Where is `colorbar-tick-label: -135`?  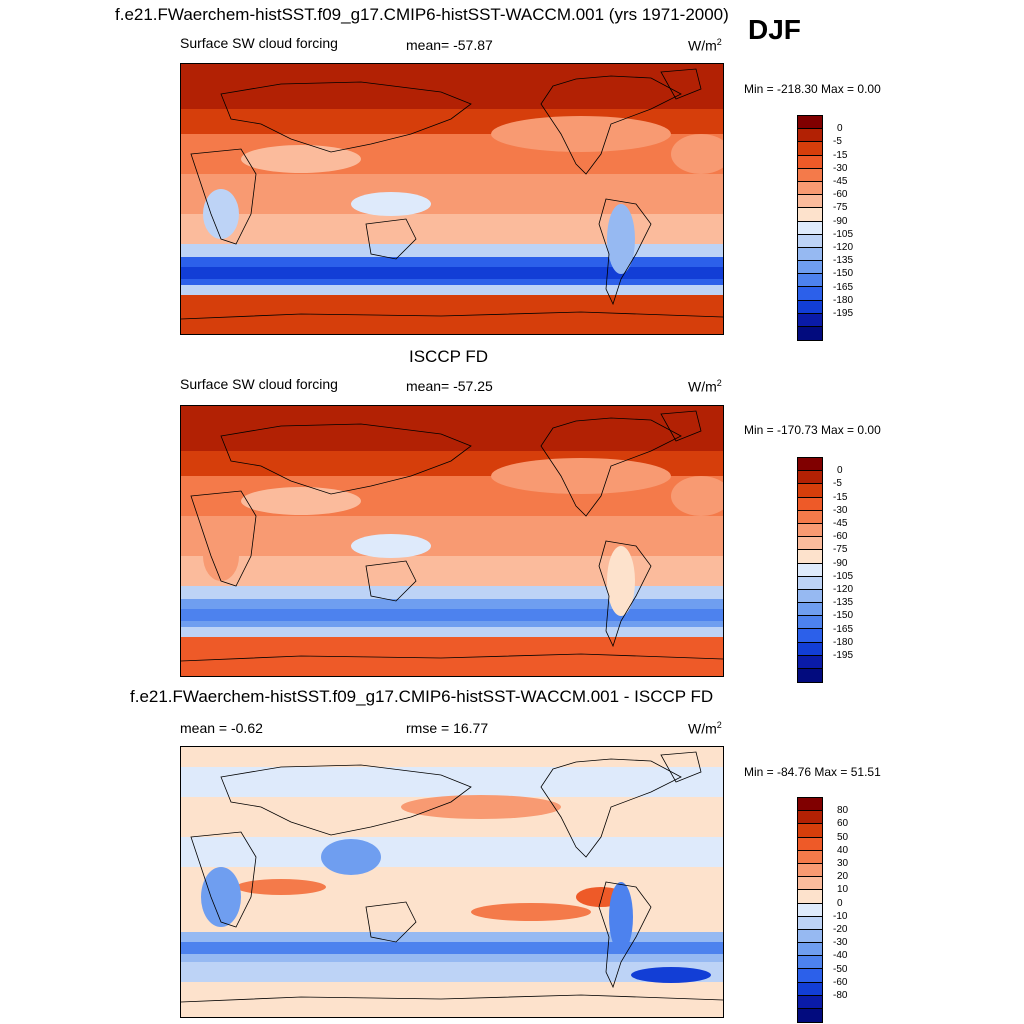 colorbar-tick-label: -135 is located at coordinates (843, 261).